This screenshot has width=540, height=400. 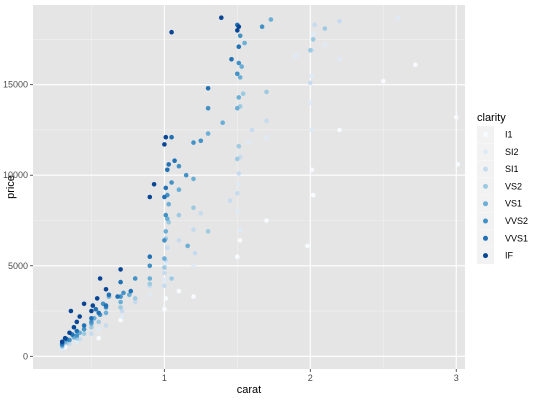 I want to click on legend-key-if, so click(x=485, y=256).